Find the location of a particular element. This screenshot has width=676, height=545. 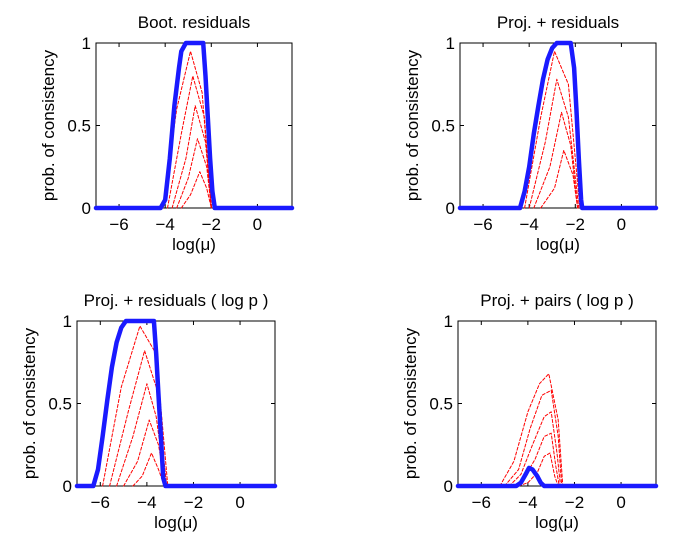

subplot-title: Proj. + residuals is located at coordinates (558, 22).